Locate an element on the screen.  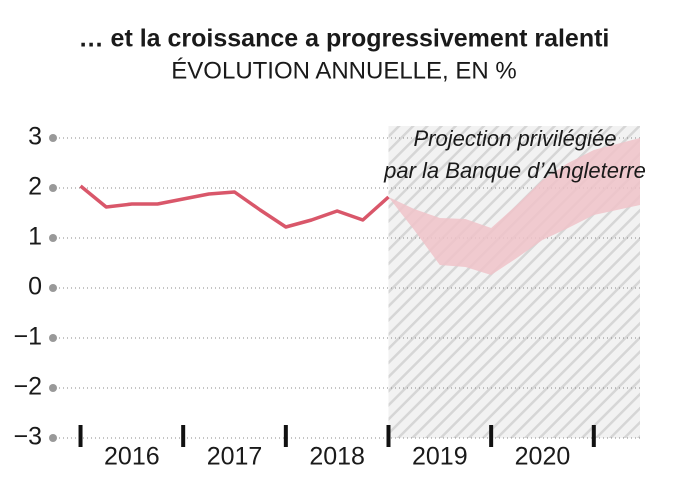
y-tick-label: 3 is located at coordinates (35, 137).